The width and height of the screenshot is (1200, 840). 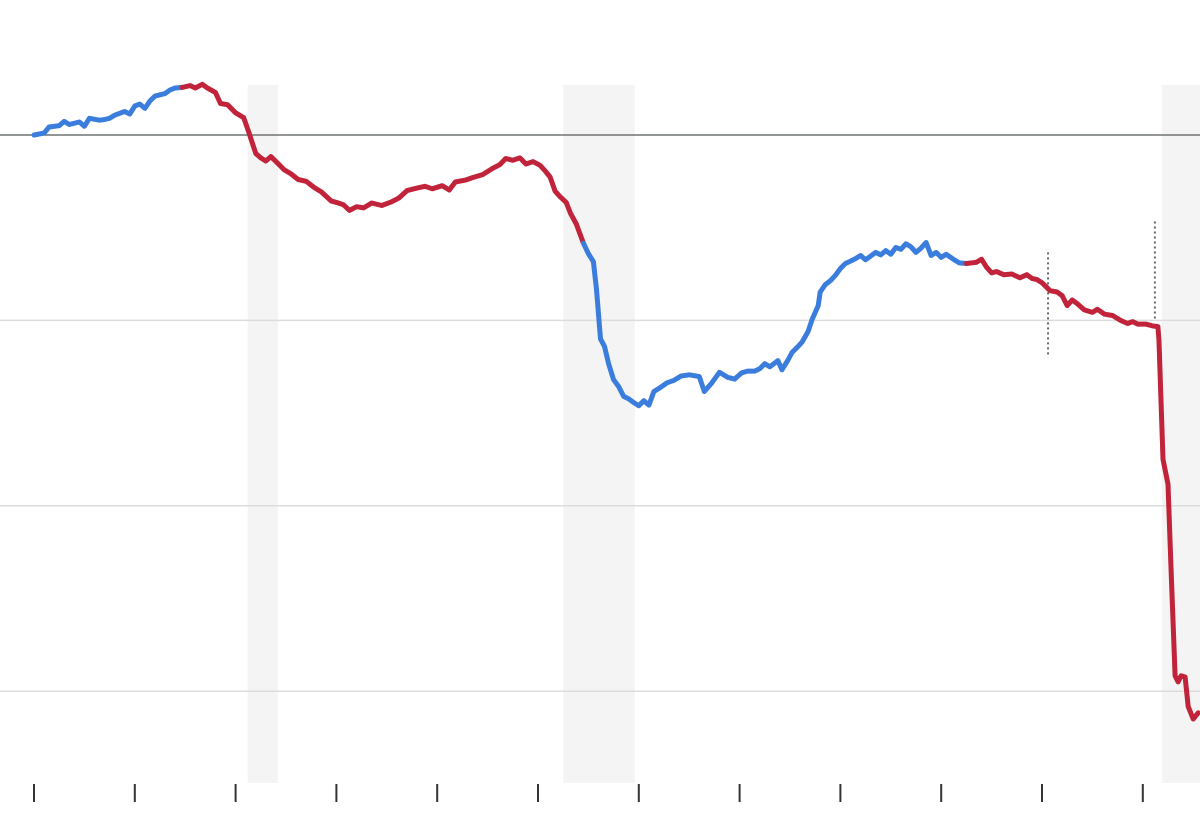 What do you see at coordinates (1101, 289) in the screenshot?
I see `annotation-markers` at bounding box center [1101, 289].